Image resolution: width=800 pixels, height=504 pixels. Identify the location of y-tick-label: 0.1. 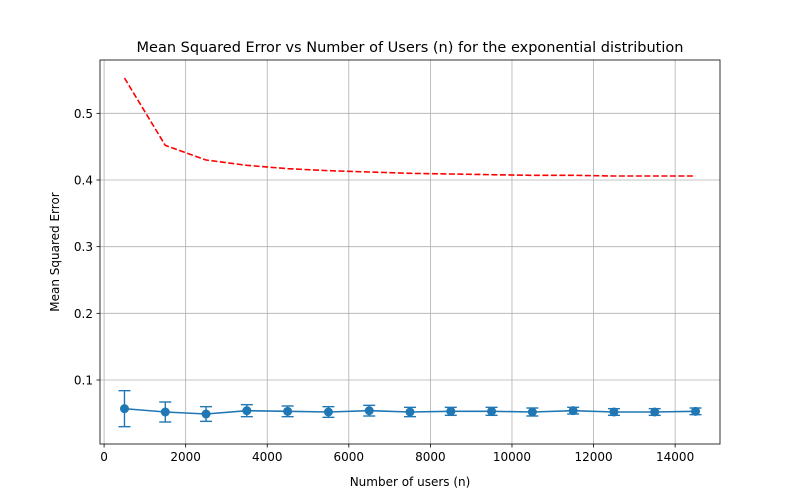
(83, 381).